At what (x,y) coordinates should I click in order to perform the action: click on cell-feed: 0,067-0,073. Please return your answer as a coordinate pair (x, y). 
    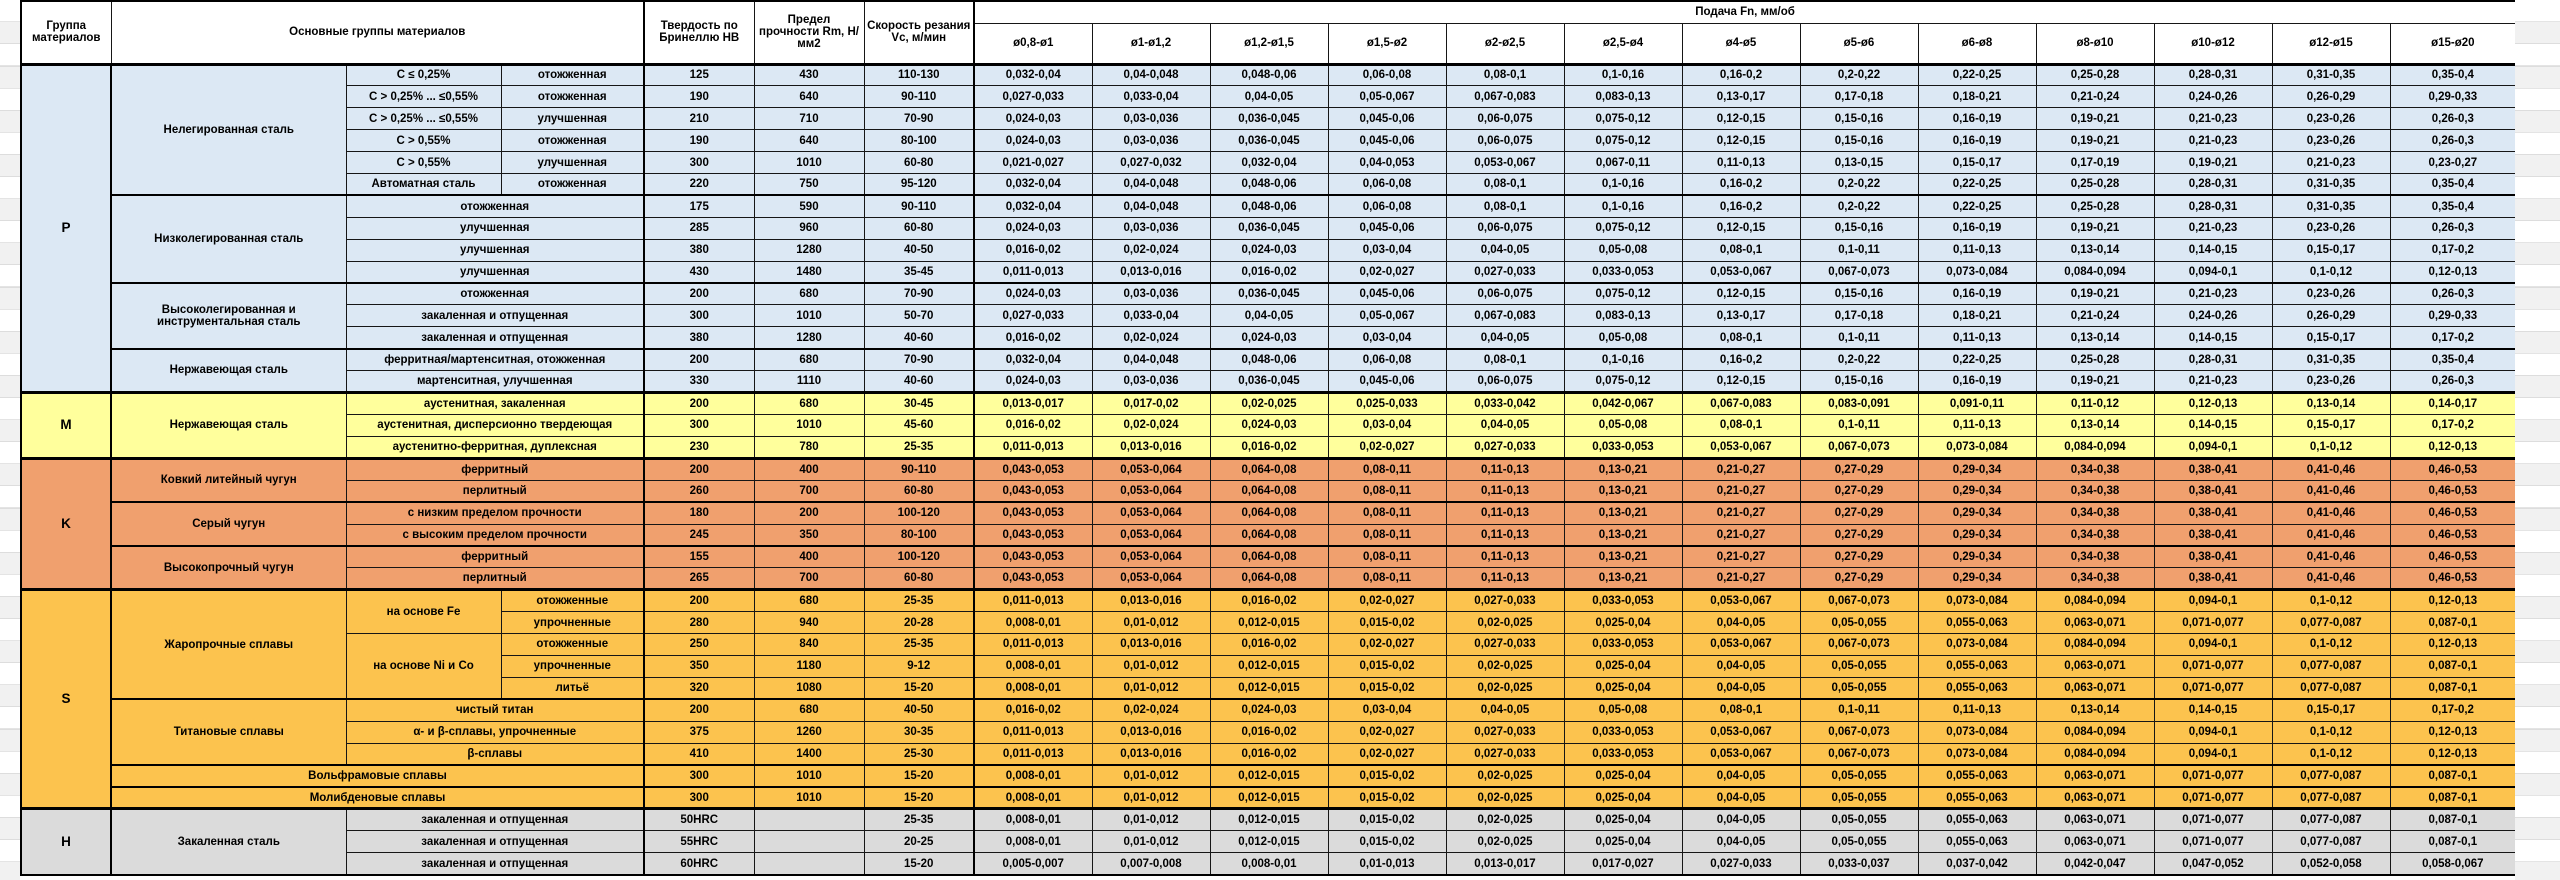
    Looking at the image, I should click on (1859, 447).